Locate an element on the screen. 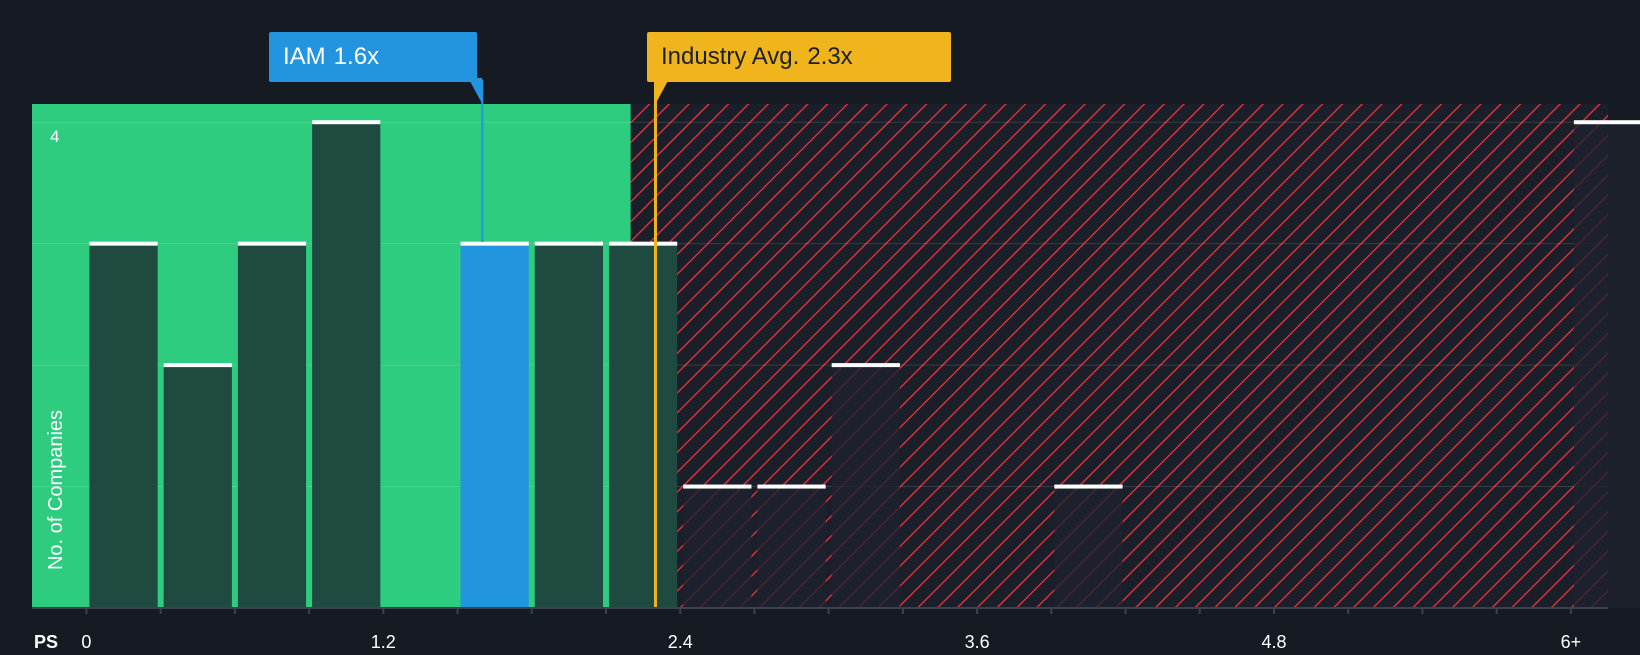 The width and height of the screenshot is (1640, 655). industry-callout: Industry Avg. 2.3x is located at coordinates (799, 57).